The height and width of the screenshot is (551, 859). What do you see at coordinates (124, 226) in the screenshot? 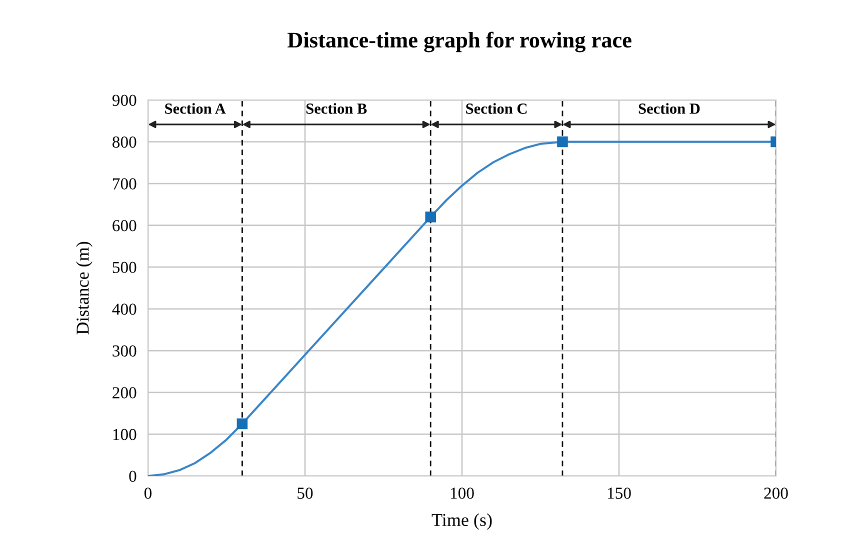
I see `y-tick-label: 600` at bounding box center [124, 226].